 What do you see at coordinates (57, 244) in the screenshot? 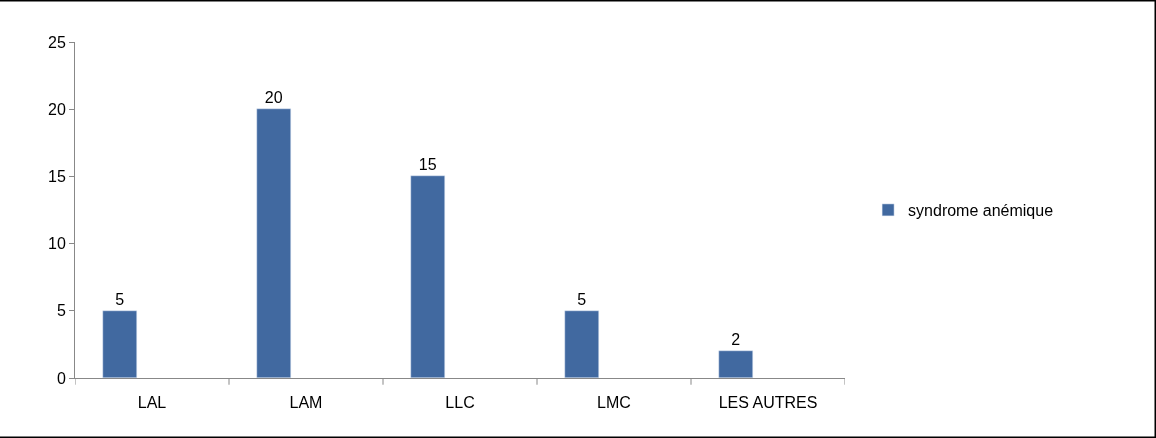
I see `y-tick-label: 10` at bounding box center [57, 244].